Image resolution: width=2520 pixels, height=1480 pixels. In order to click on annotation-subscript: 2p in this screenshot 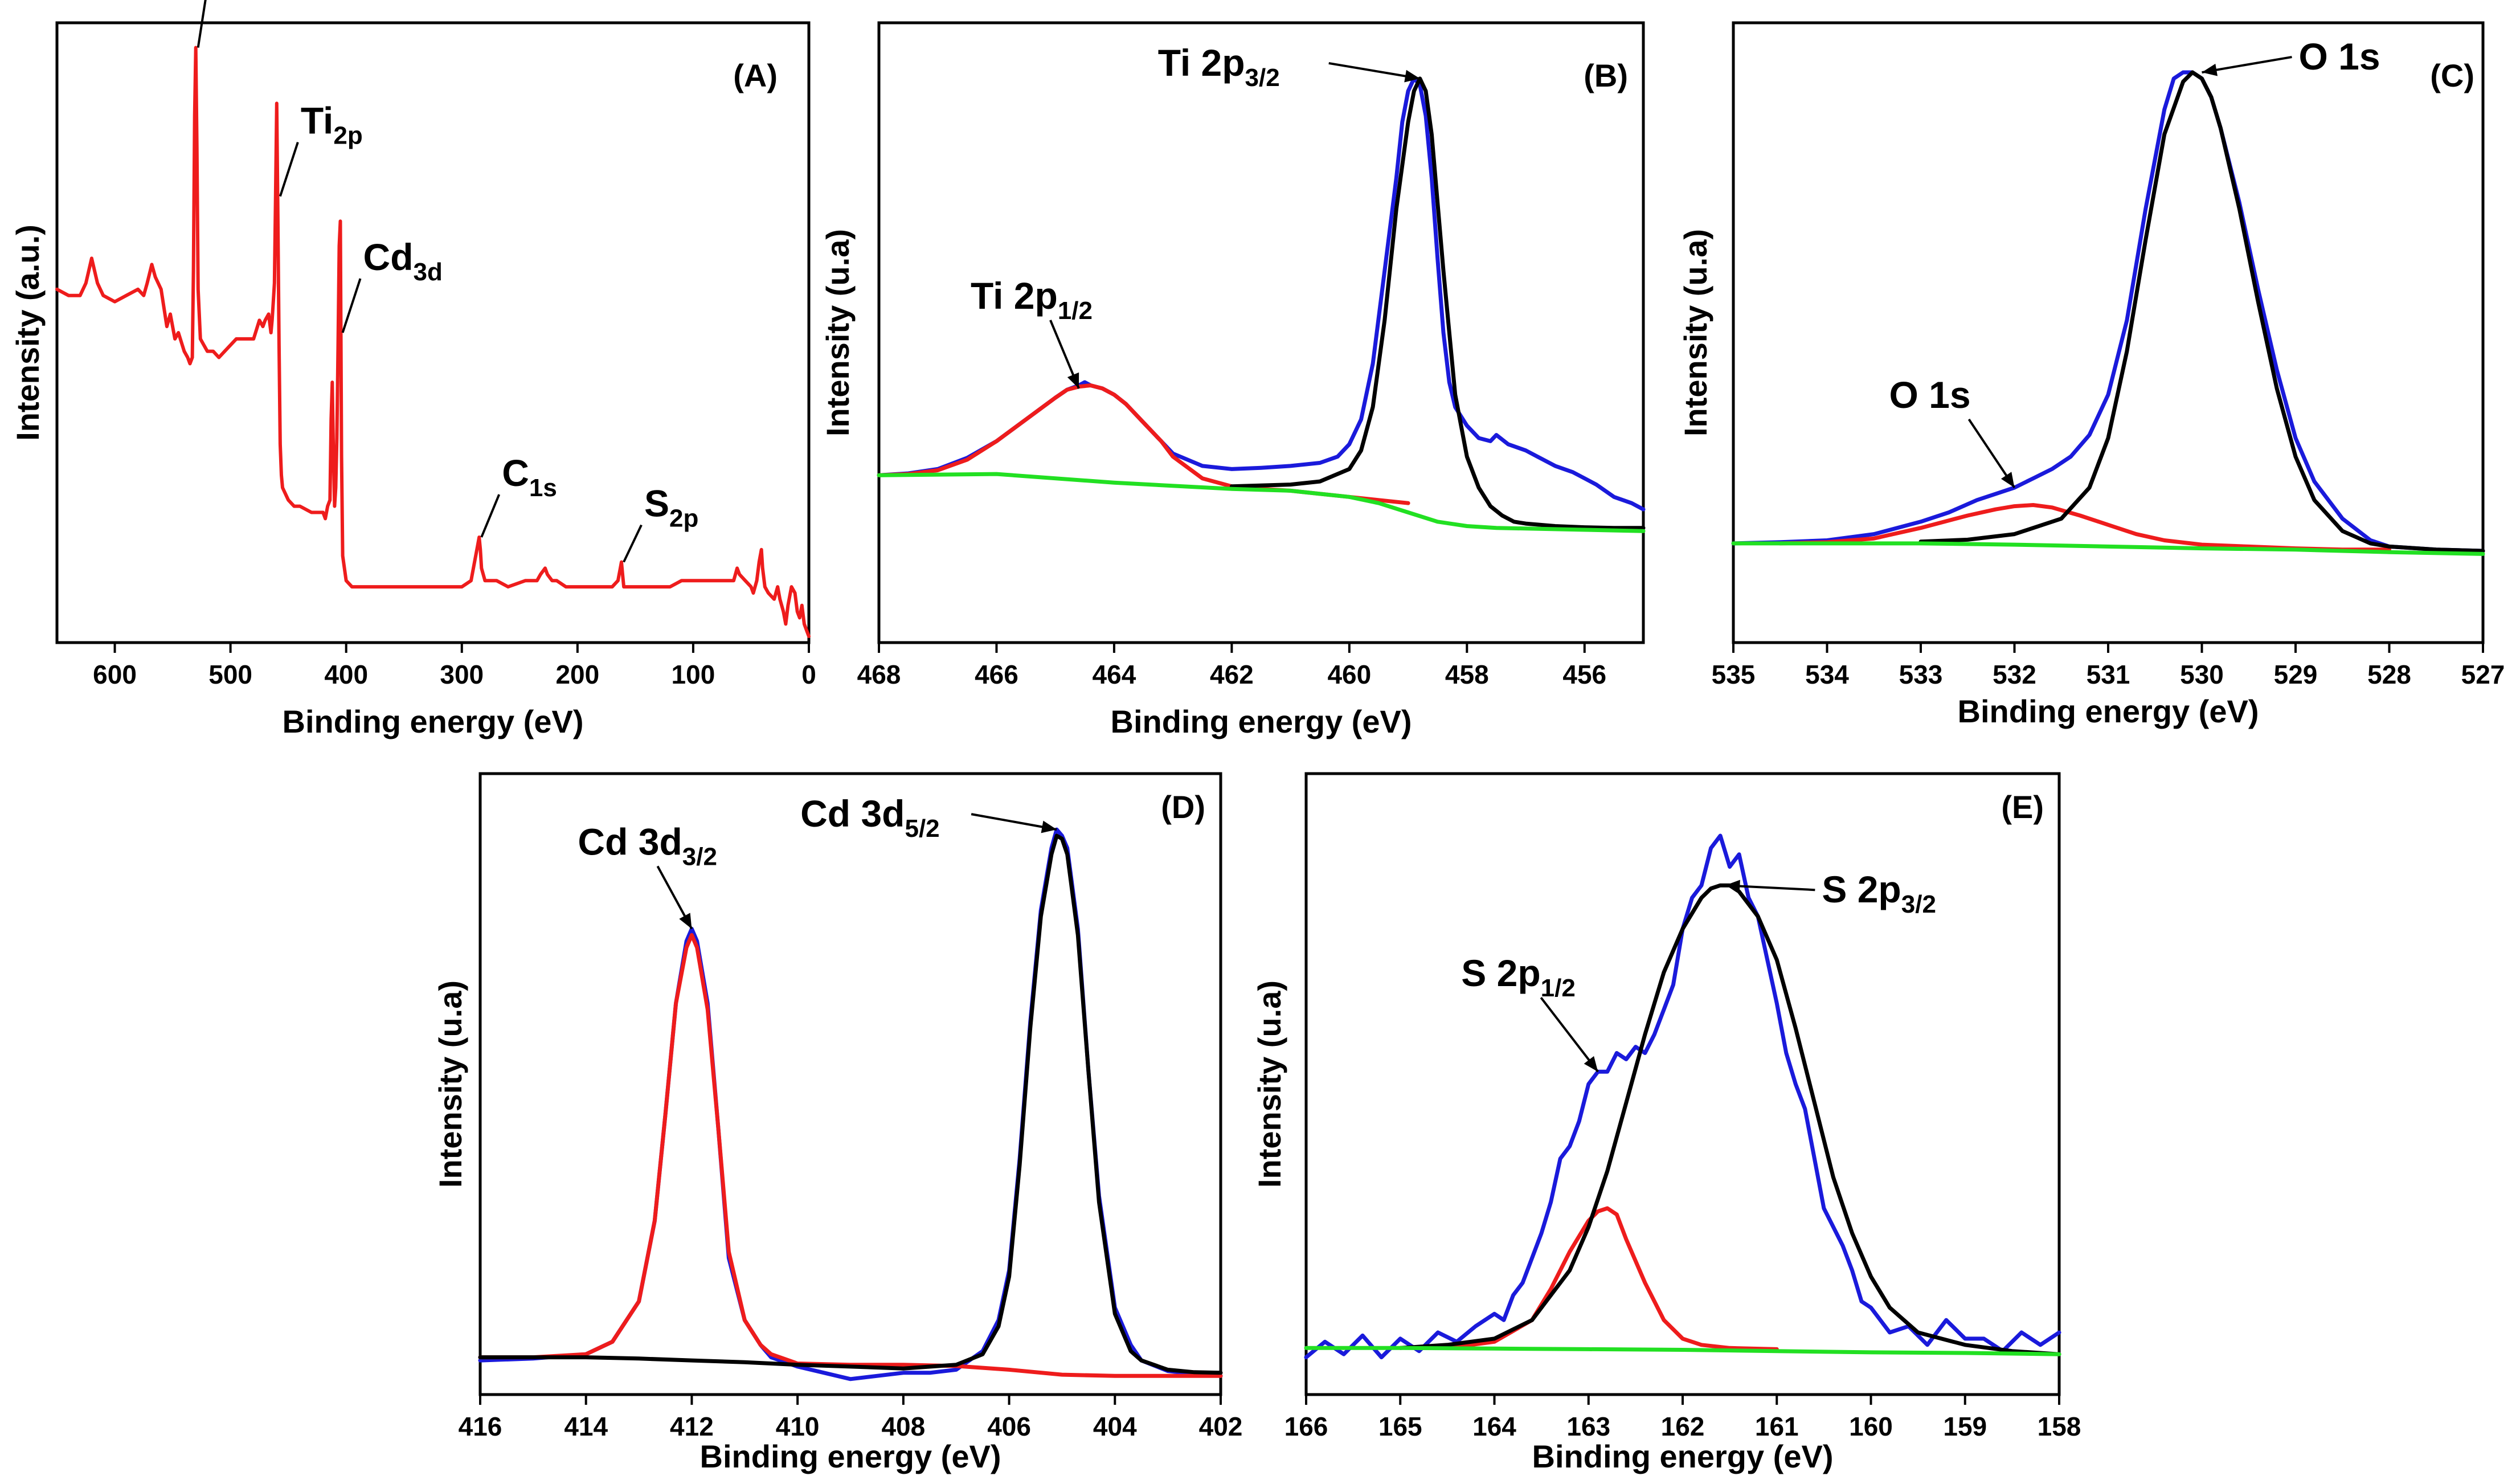, I will do `click(347, 136)`.